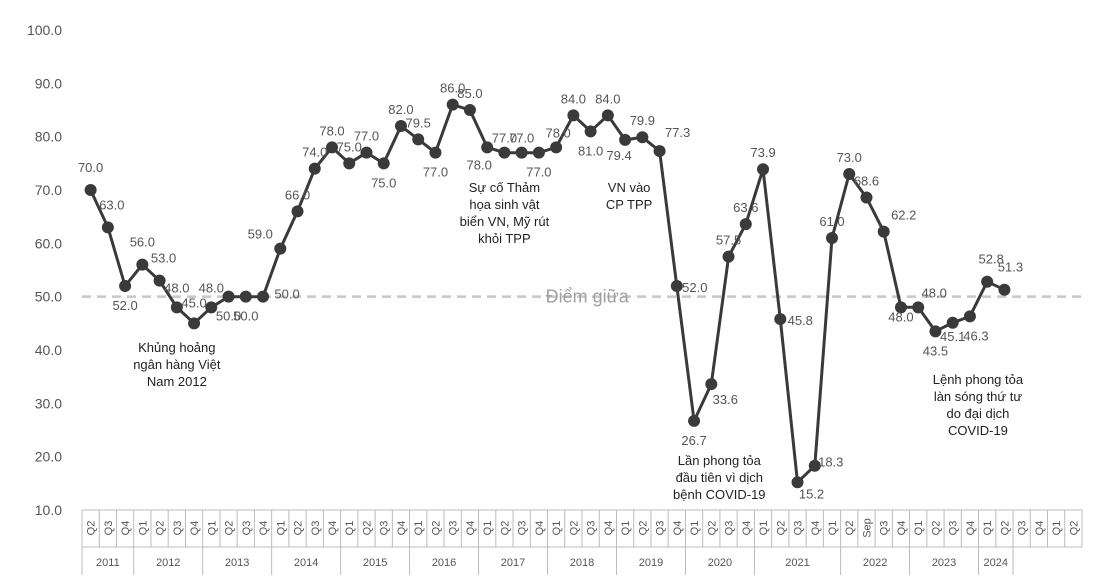  What do you see at coordinates (177, 364) in the screenshot?
I see `annotation-text: Khủng hoảng ngân hàng Việt Nam 2012` at bounding box center [177, 364].